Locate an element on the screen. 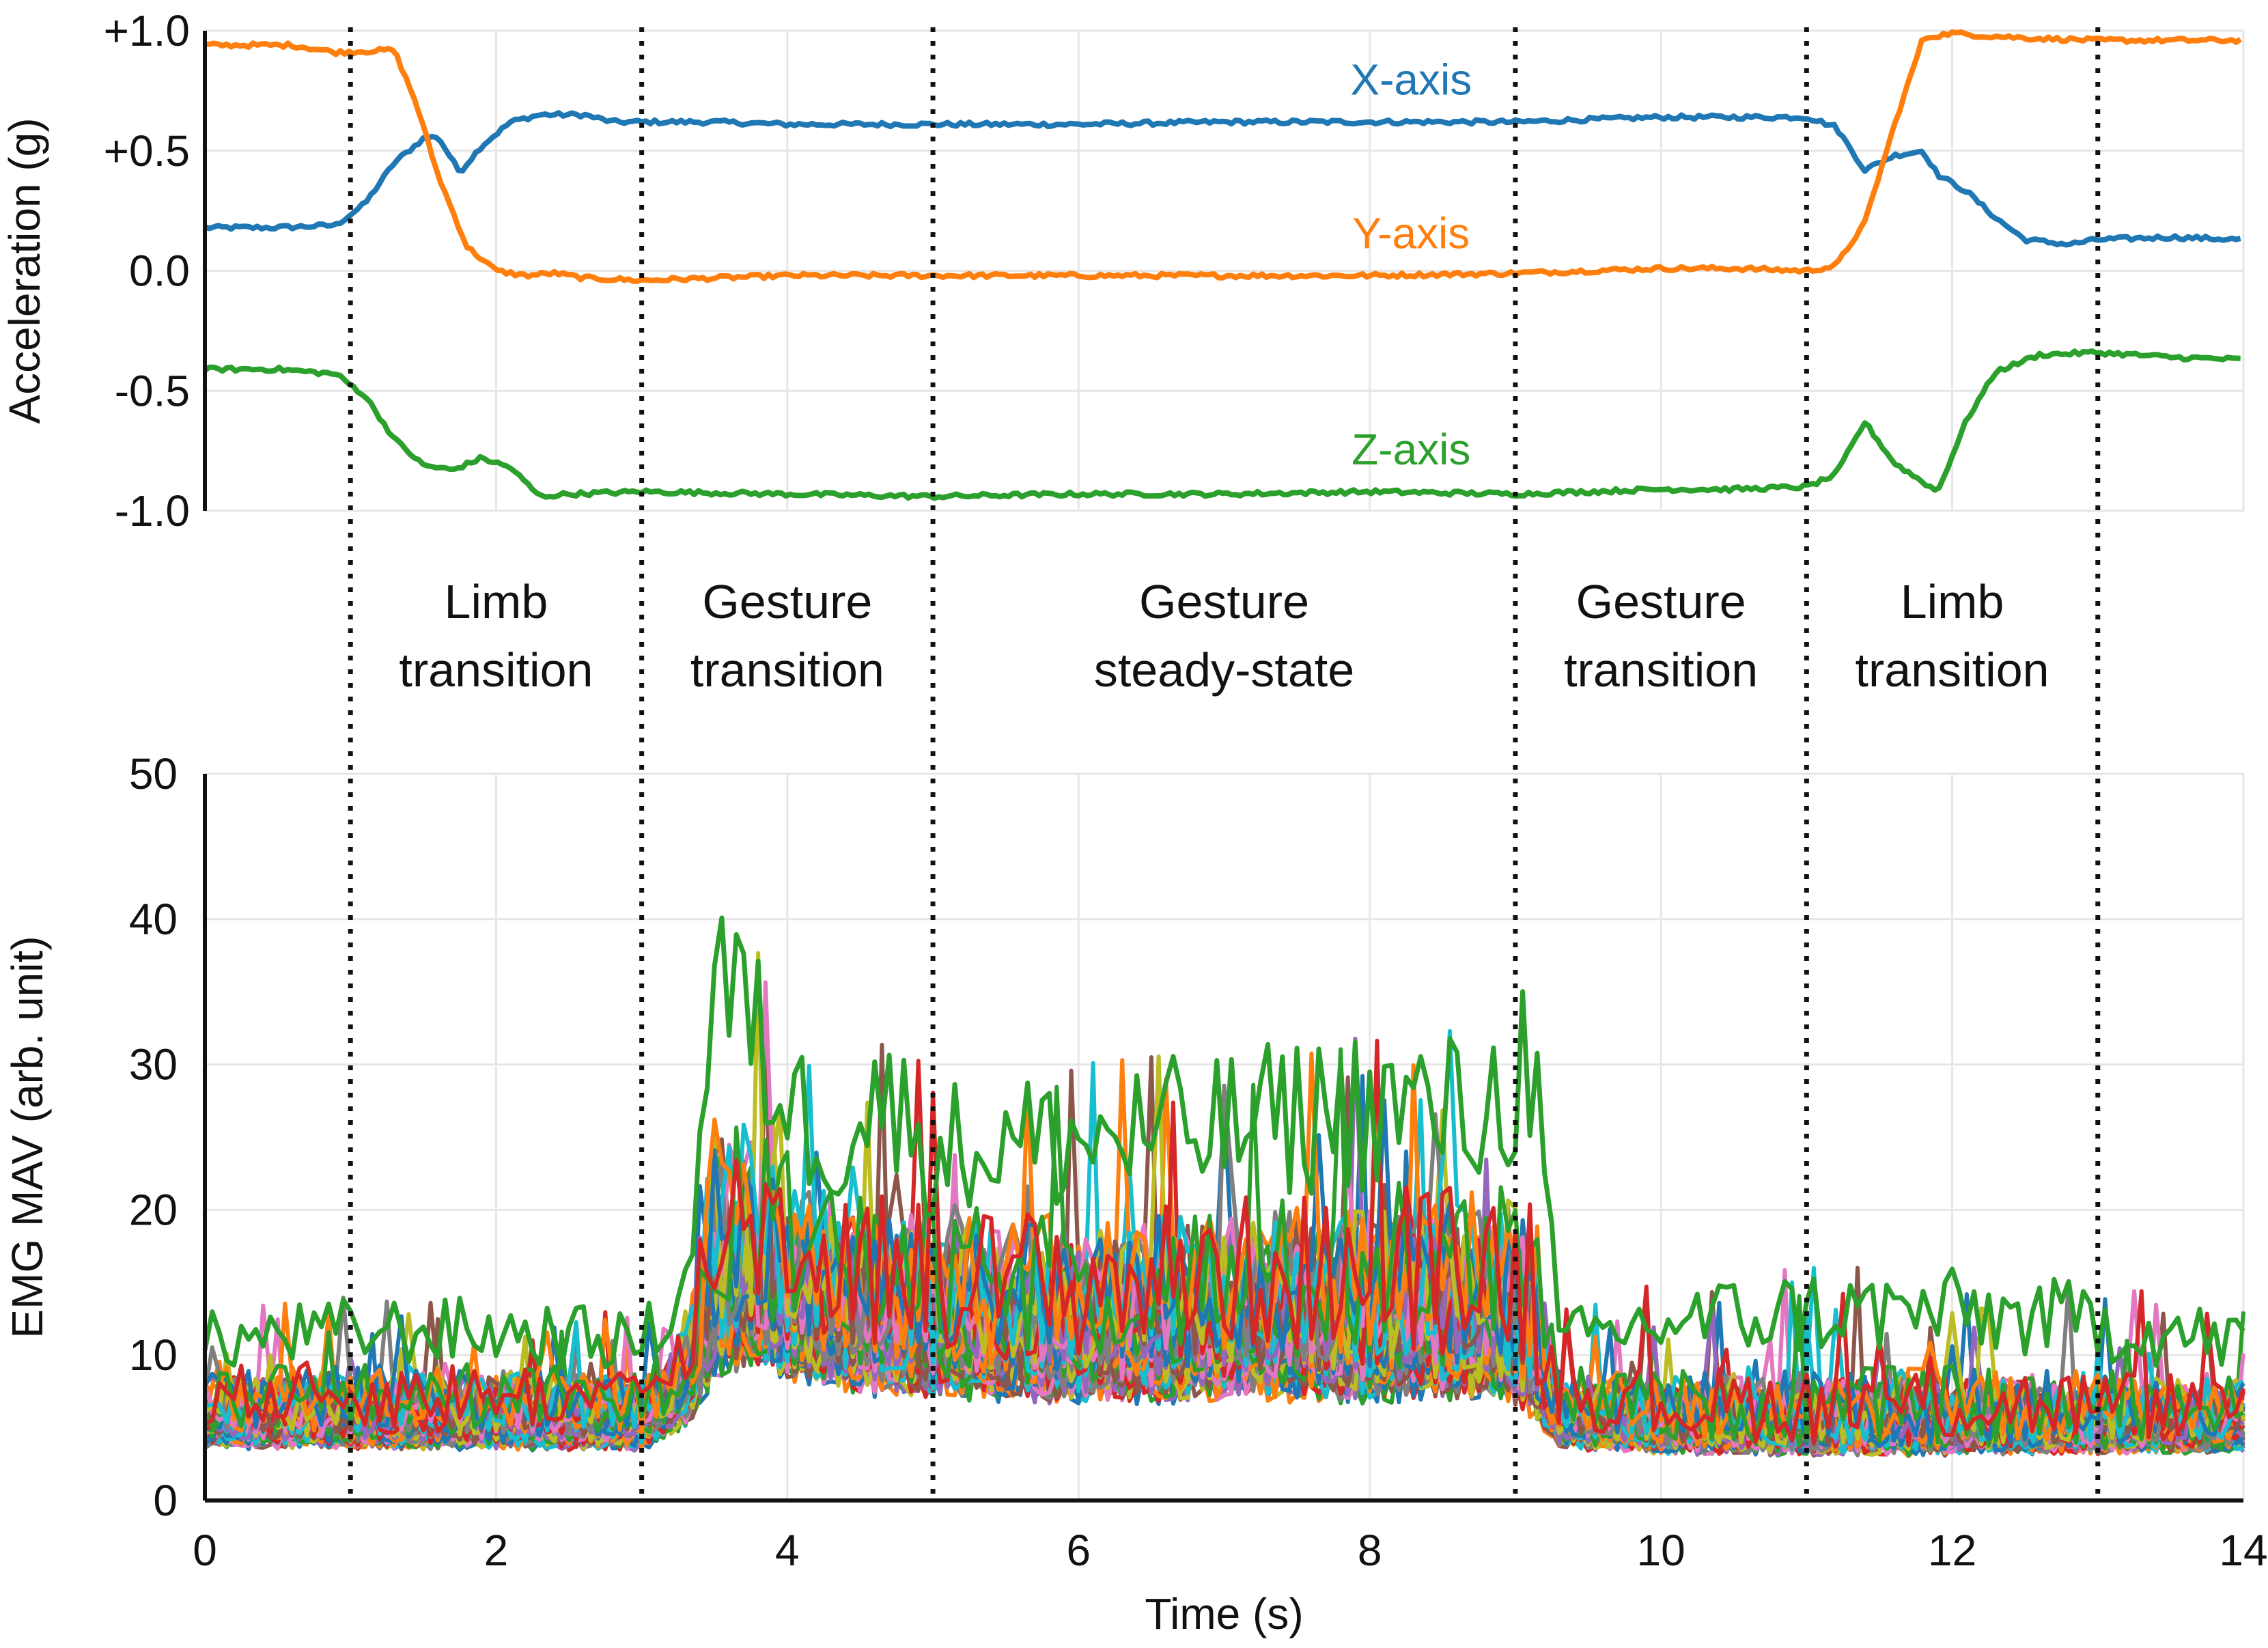  emg-y-tick-label: 30 is located at coordinates (153, 1065).